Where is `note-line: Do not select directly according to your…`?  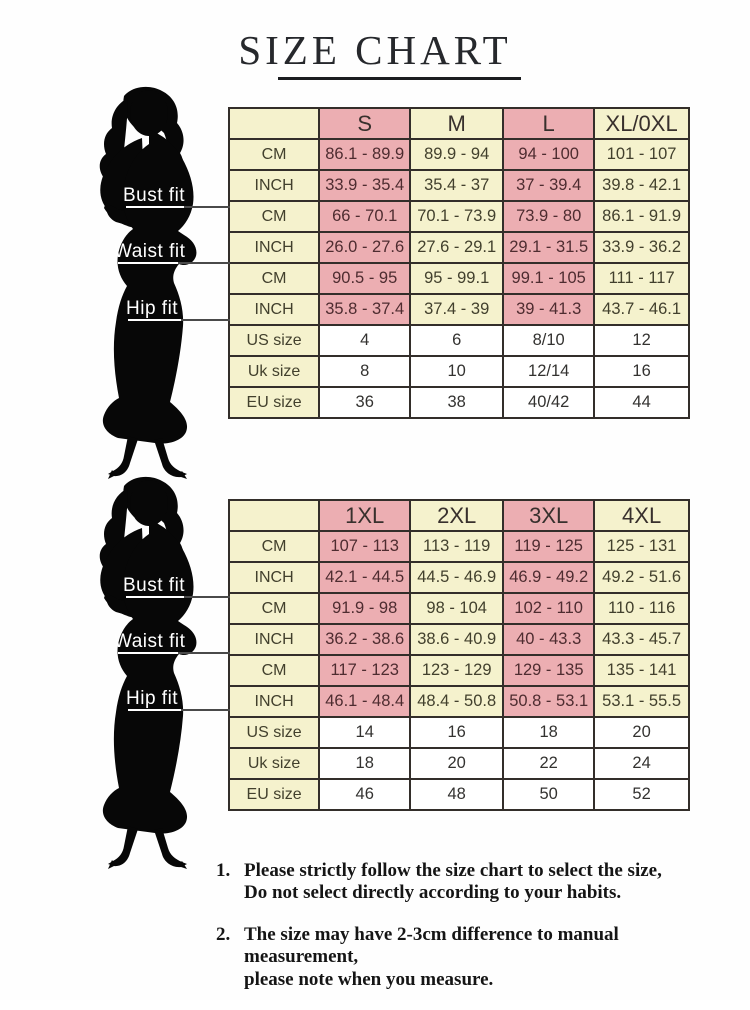 note-line: Do not select directly according to your… is located at coordinates (433, 893).